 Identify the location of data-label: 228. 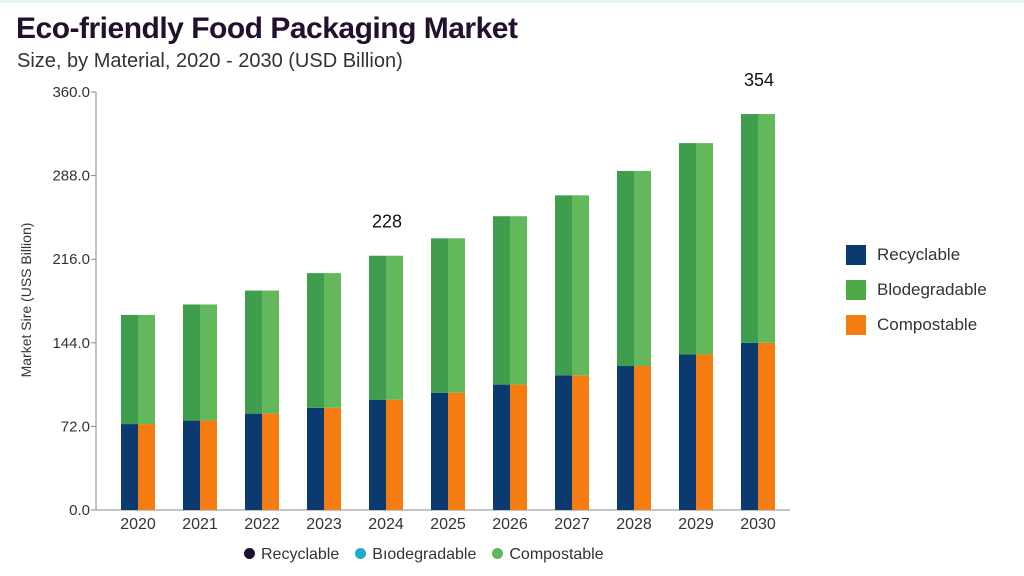
(387, 222).